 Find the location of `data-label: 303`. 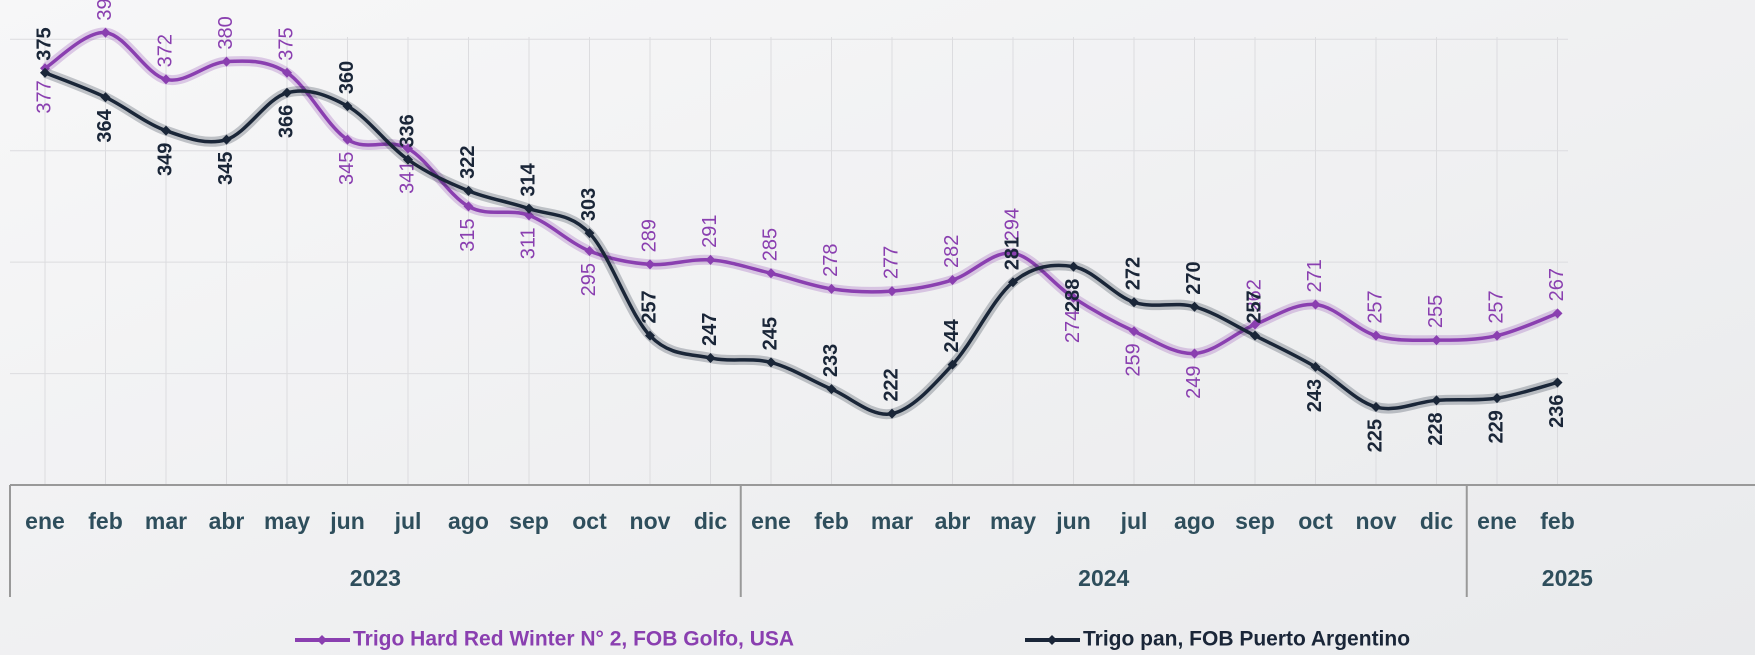

data-label: 303 is located at coordinates (589, 204).